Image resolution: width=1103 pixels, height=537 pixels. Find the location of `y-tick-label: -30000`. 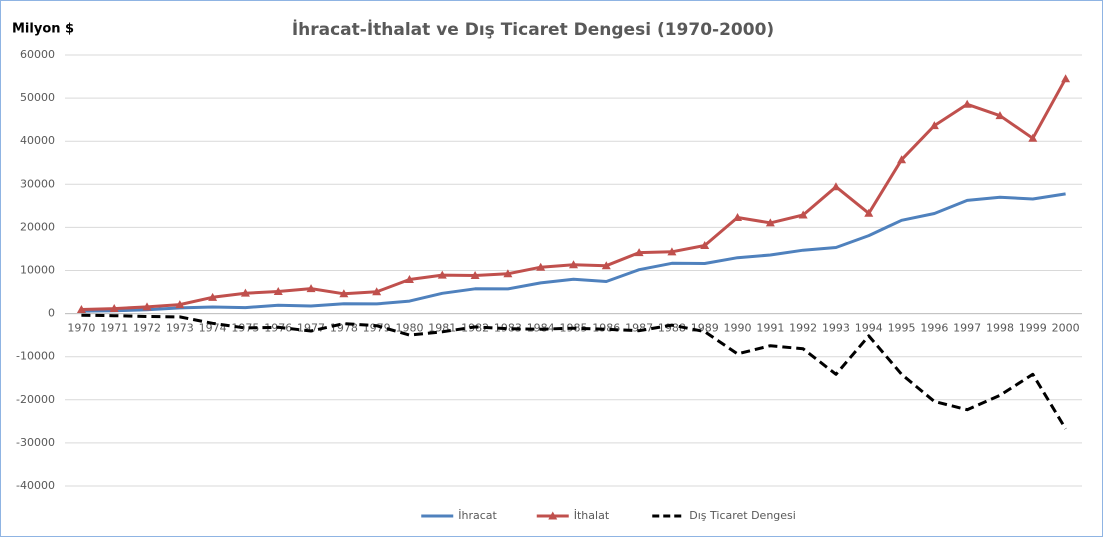

y-tick-label: -30000 is located at coordinates (35, 442).